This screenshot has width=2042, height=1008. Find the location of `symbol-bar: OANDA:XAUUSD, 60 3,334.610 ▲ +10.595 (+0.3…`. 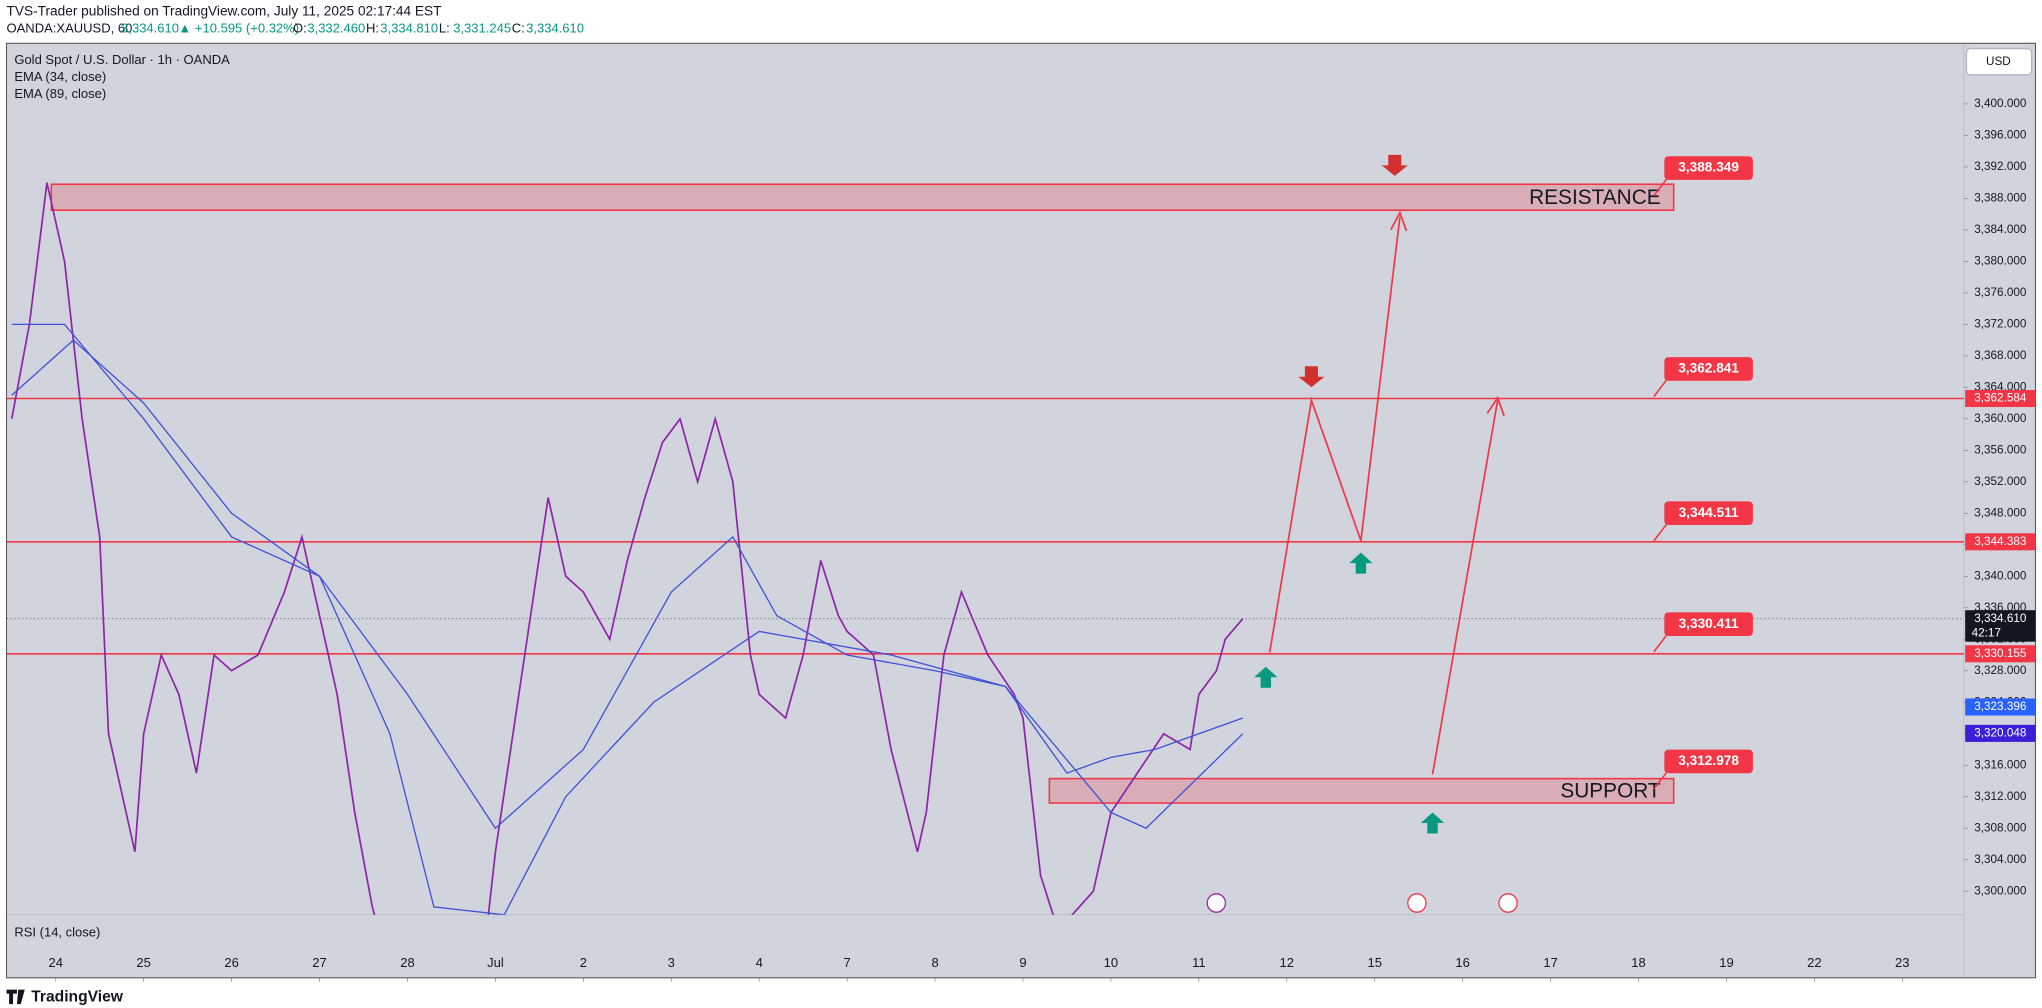

symbol-bar: OANDA:XAUUSD, 60 3,334.610 ▲ +10.595 (+0.3… is located at coordinates (296, 27).